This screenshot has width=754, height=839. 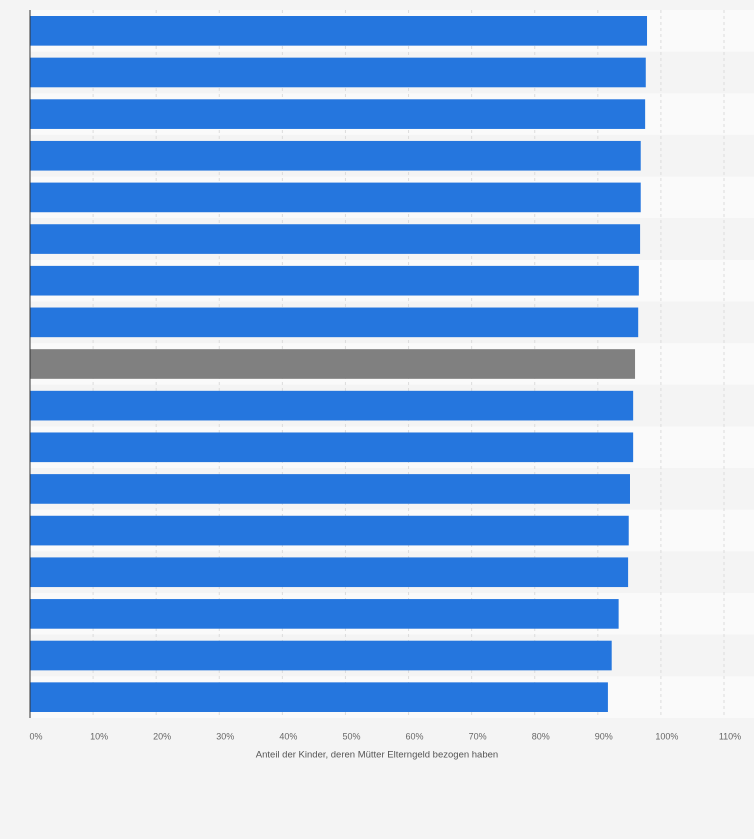 I want to click on x-tick-label: 0%, so click(x=35, y=736).